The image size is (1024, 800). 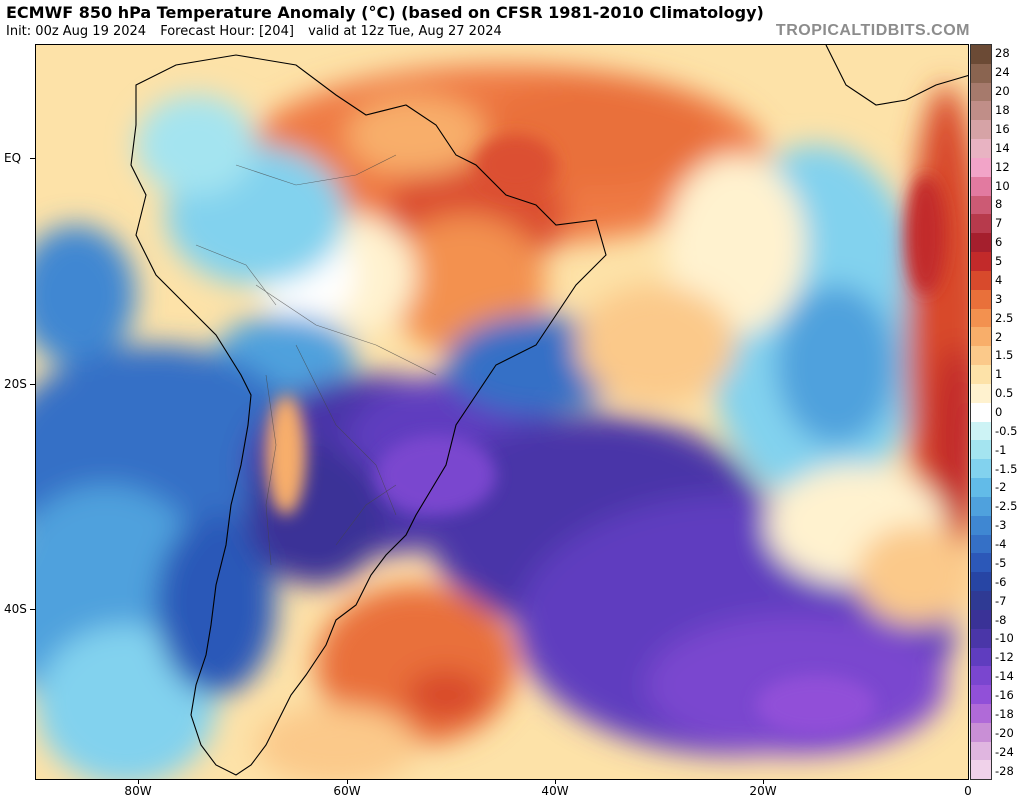 What do you see at coordinates (999, 412) in the screenshot?
I see `colorbar-label: 0` at bounding box center [999, 412].